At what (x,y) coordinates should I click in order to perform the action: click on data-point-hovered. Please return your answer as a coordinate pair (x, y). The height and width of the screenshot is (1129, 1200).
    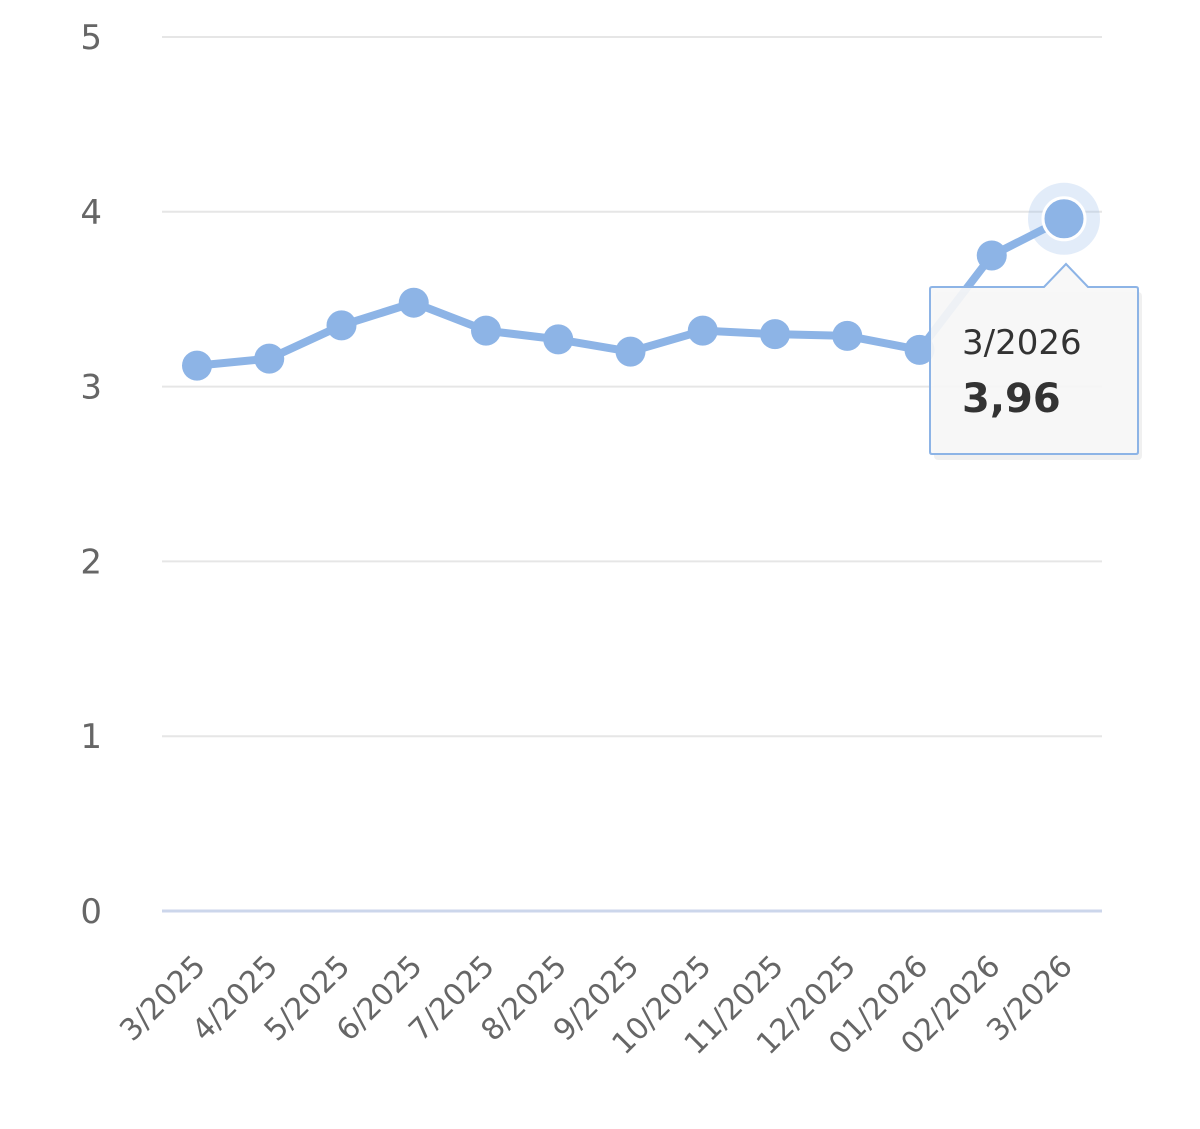
    Looking at the image, I should click on (1064, 219).